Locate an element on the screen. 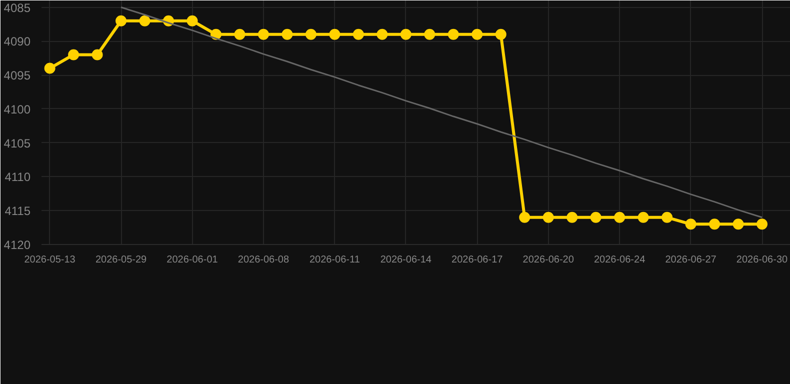 This screenshot has width=790, height=384. x-tick-label: 2026-06-30 is located at coordinates (762, 260).